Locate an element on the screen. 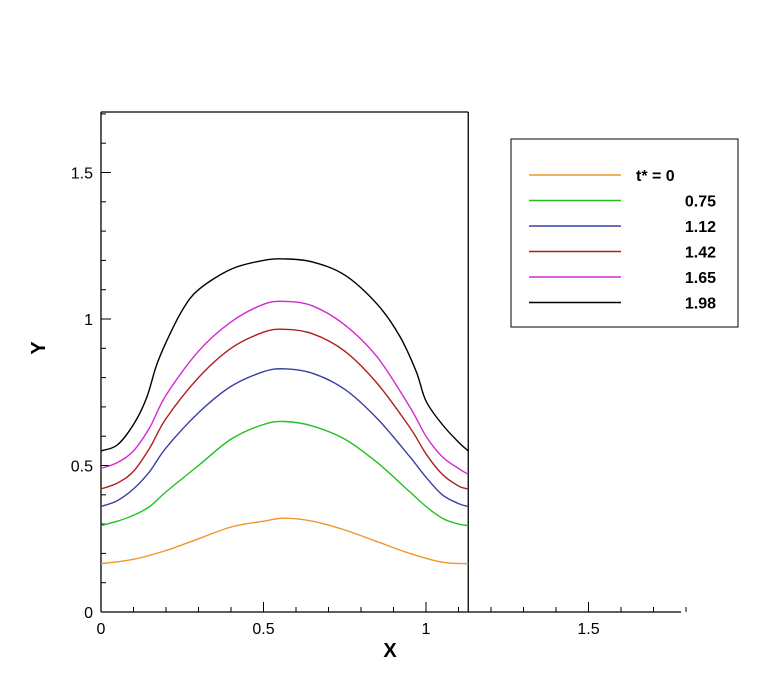  y-axis-title: Y is located at coordinates (39, 348).